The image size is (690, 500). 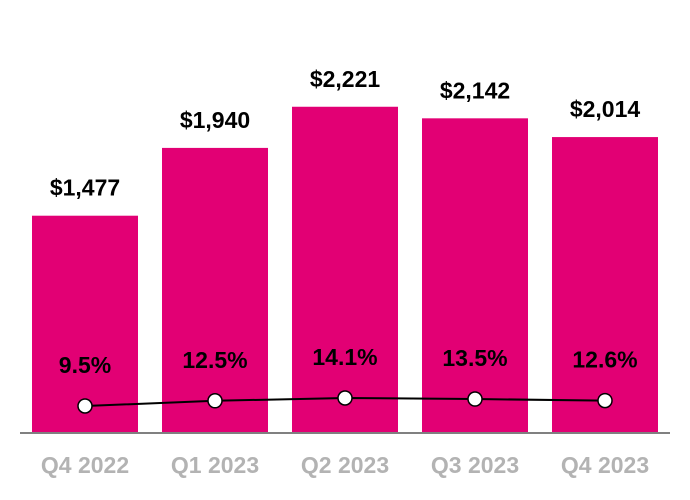 I want to click on bar-value-label: $2,142, so click(x=475, y=90).